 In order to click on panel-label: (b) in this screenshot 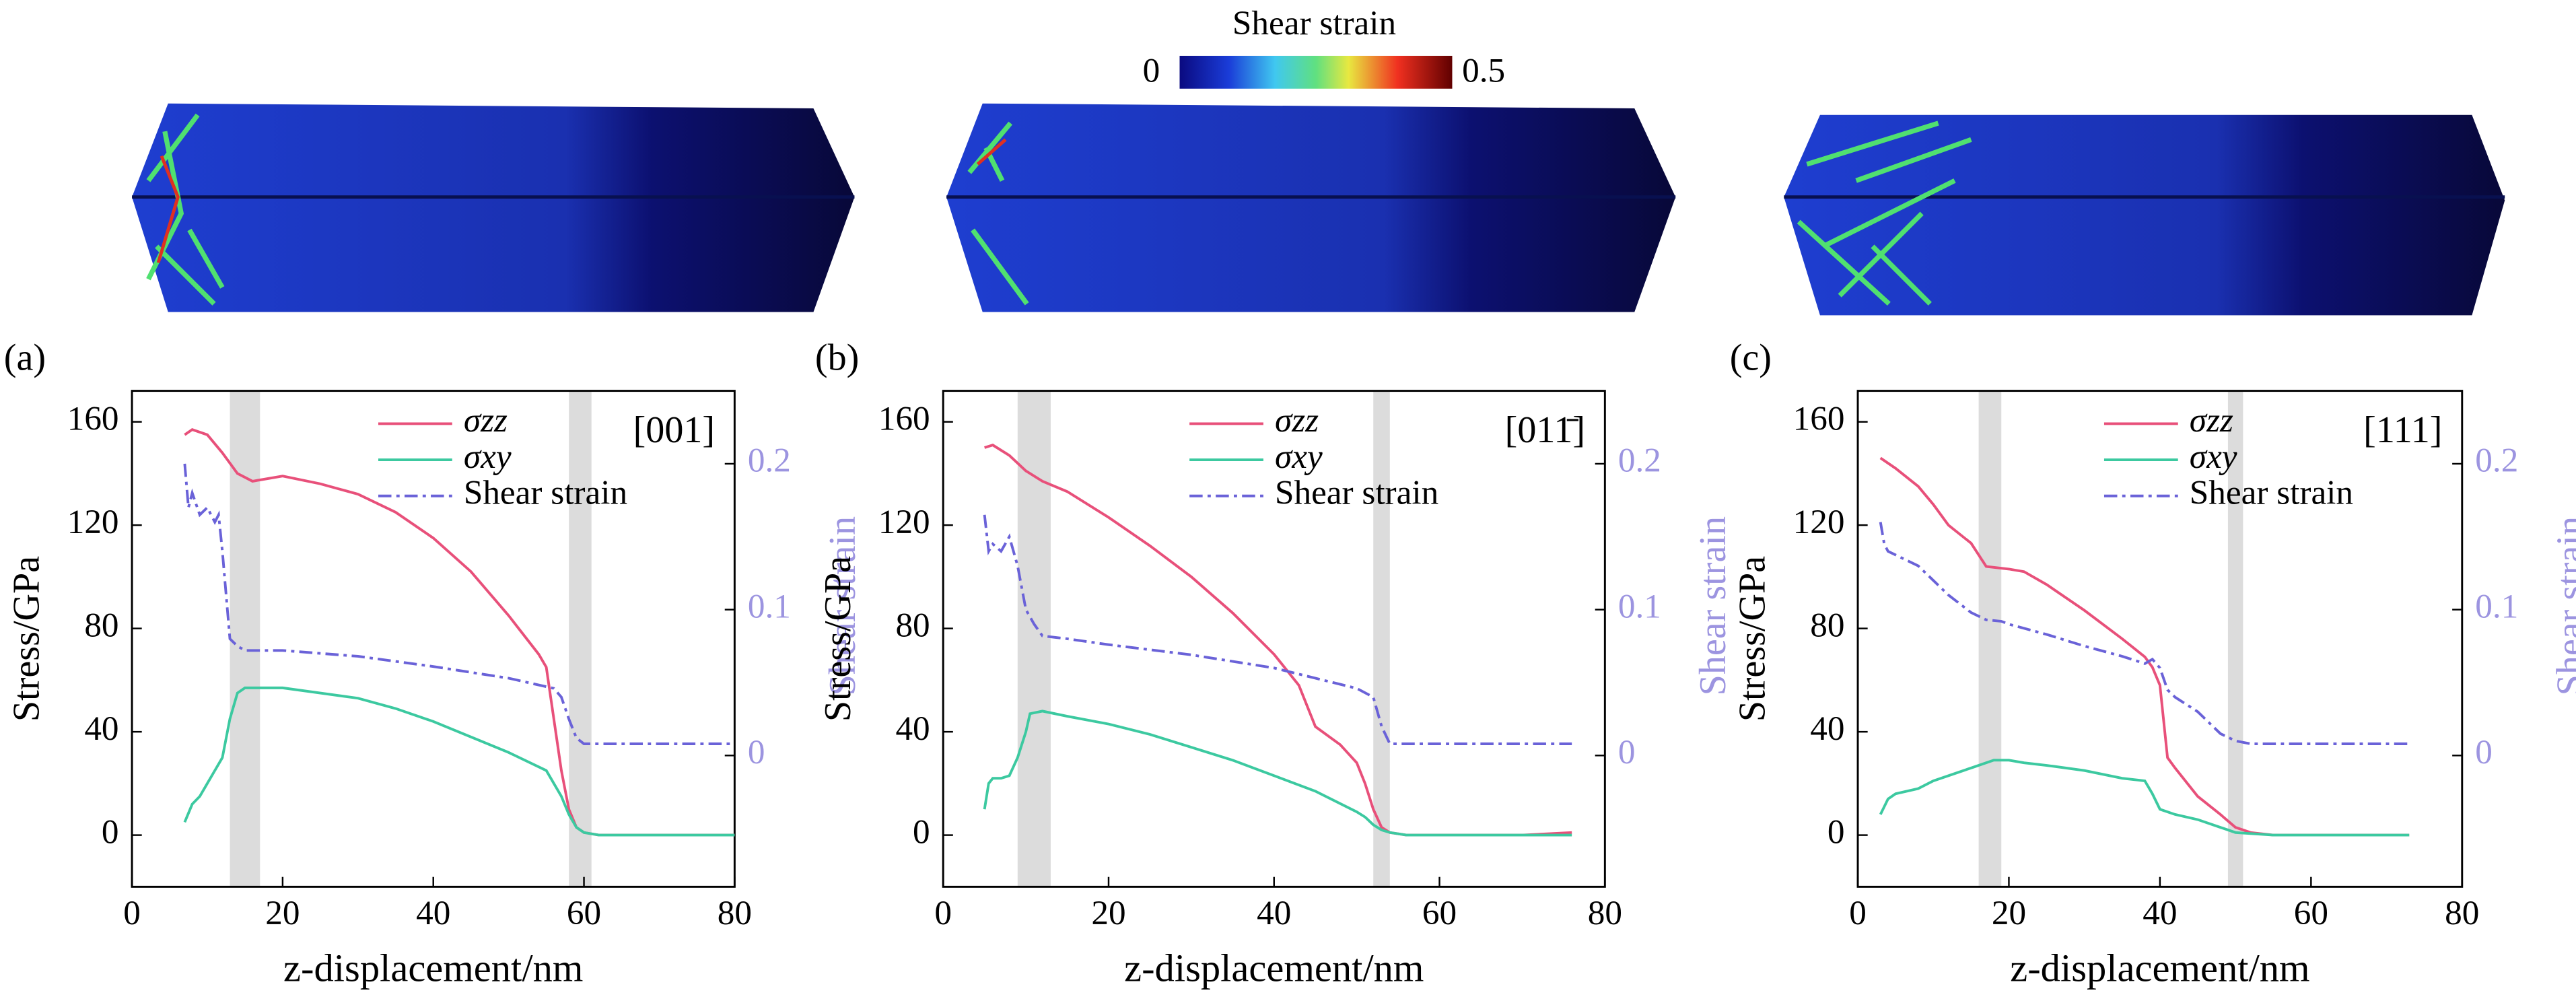, I will do `click(837, 358)`.